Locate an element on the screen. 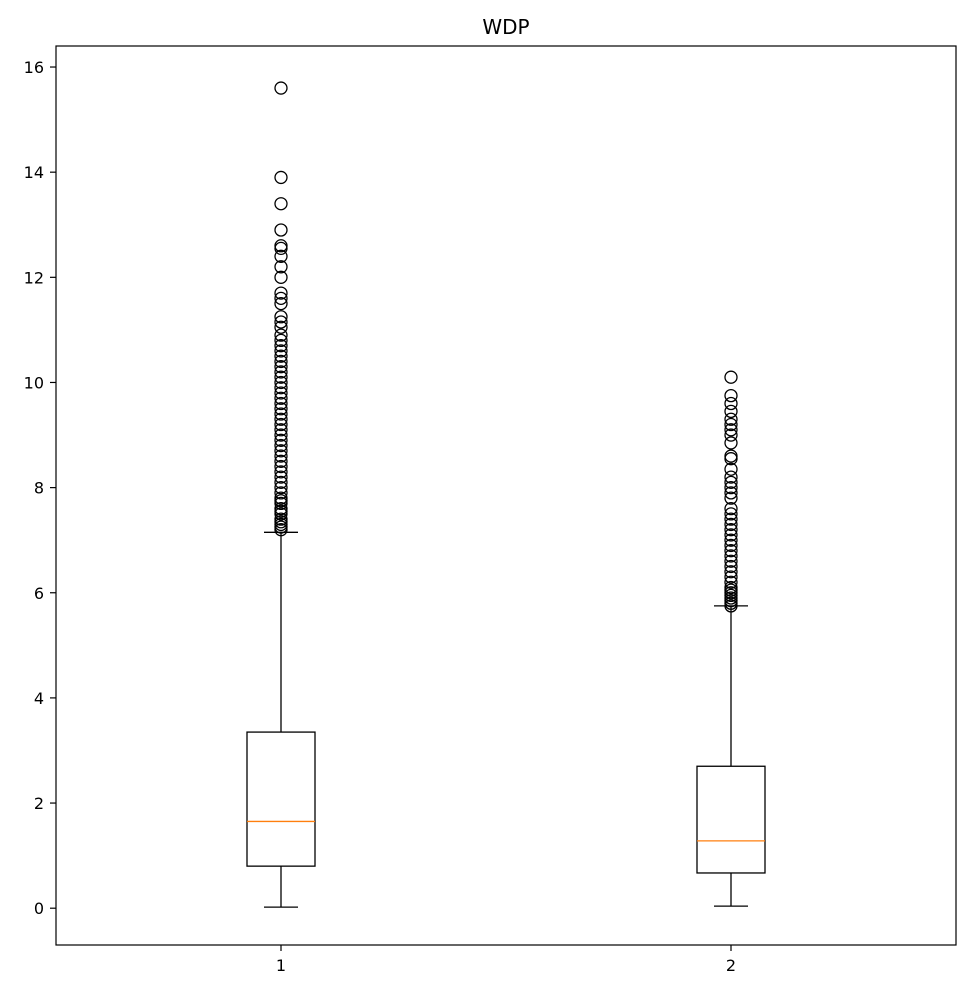 This screenshot has width=971, height=996. y-tick-label: 2 is located at coordinates (39, 803).